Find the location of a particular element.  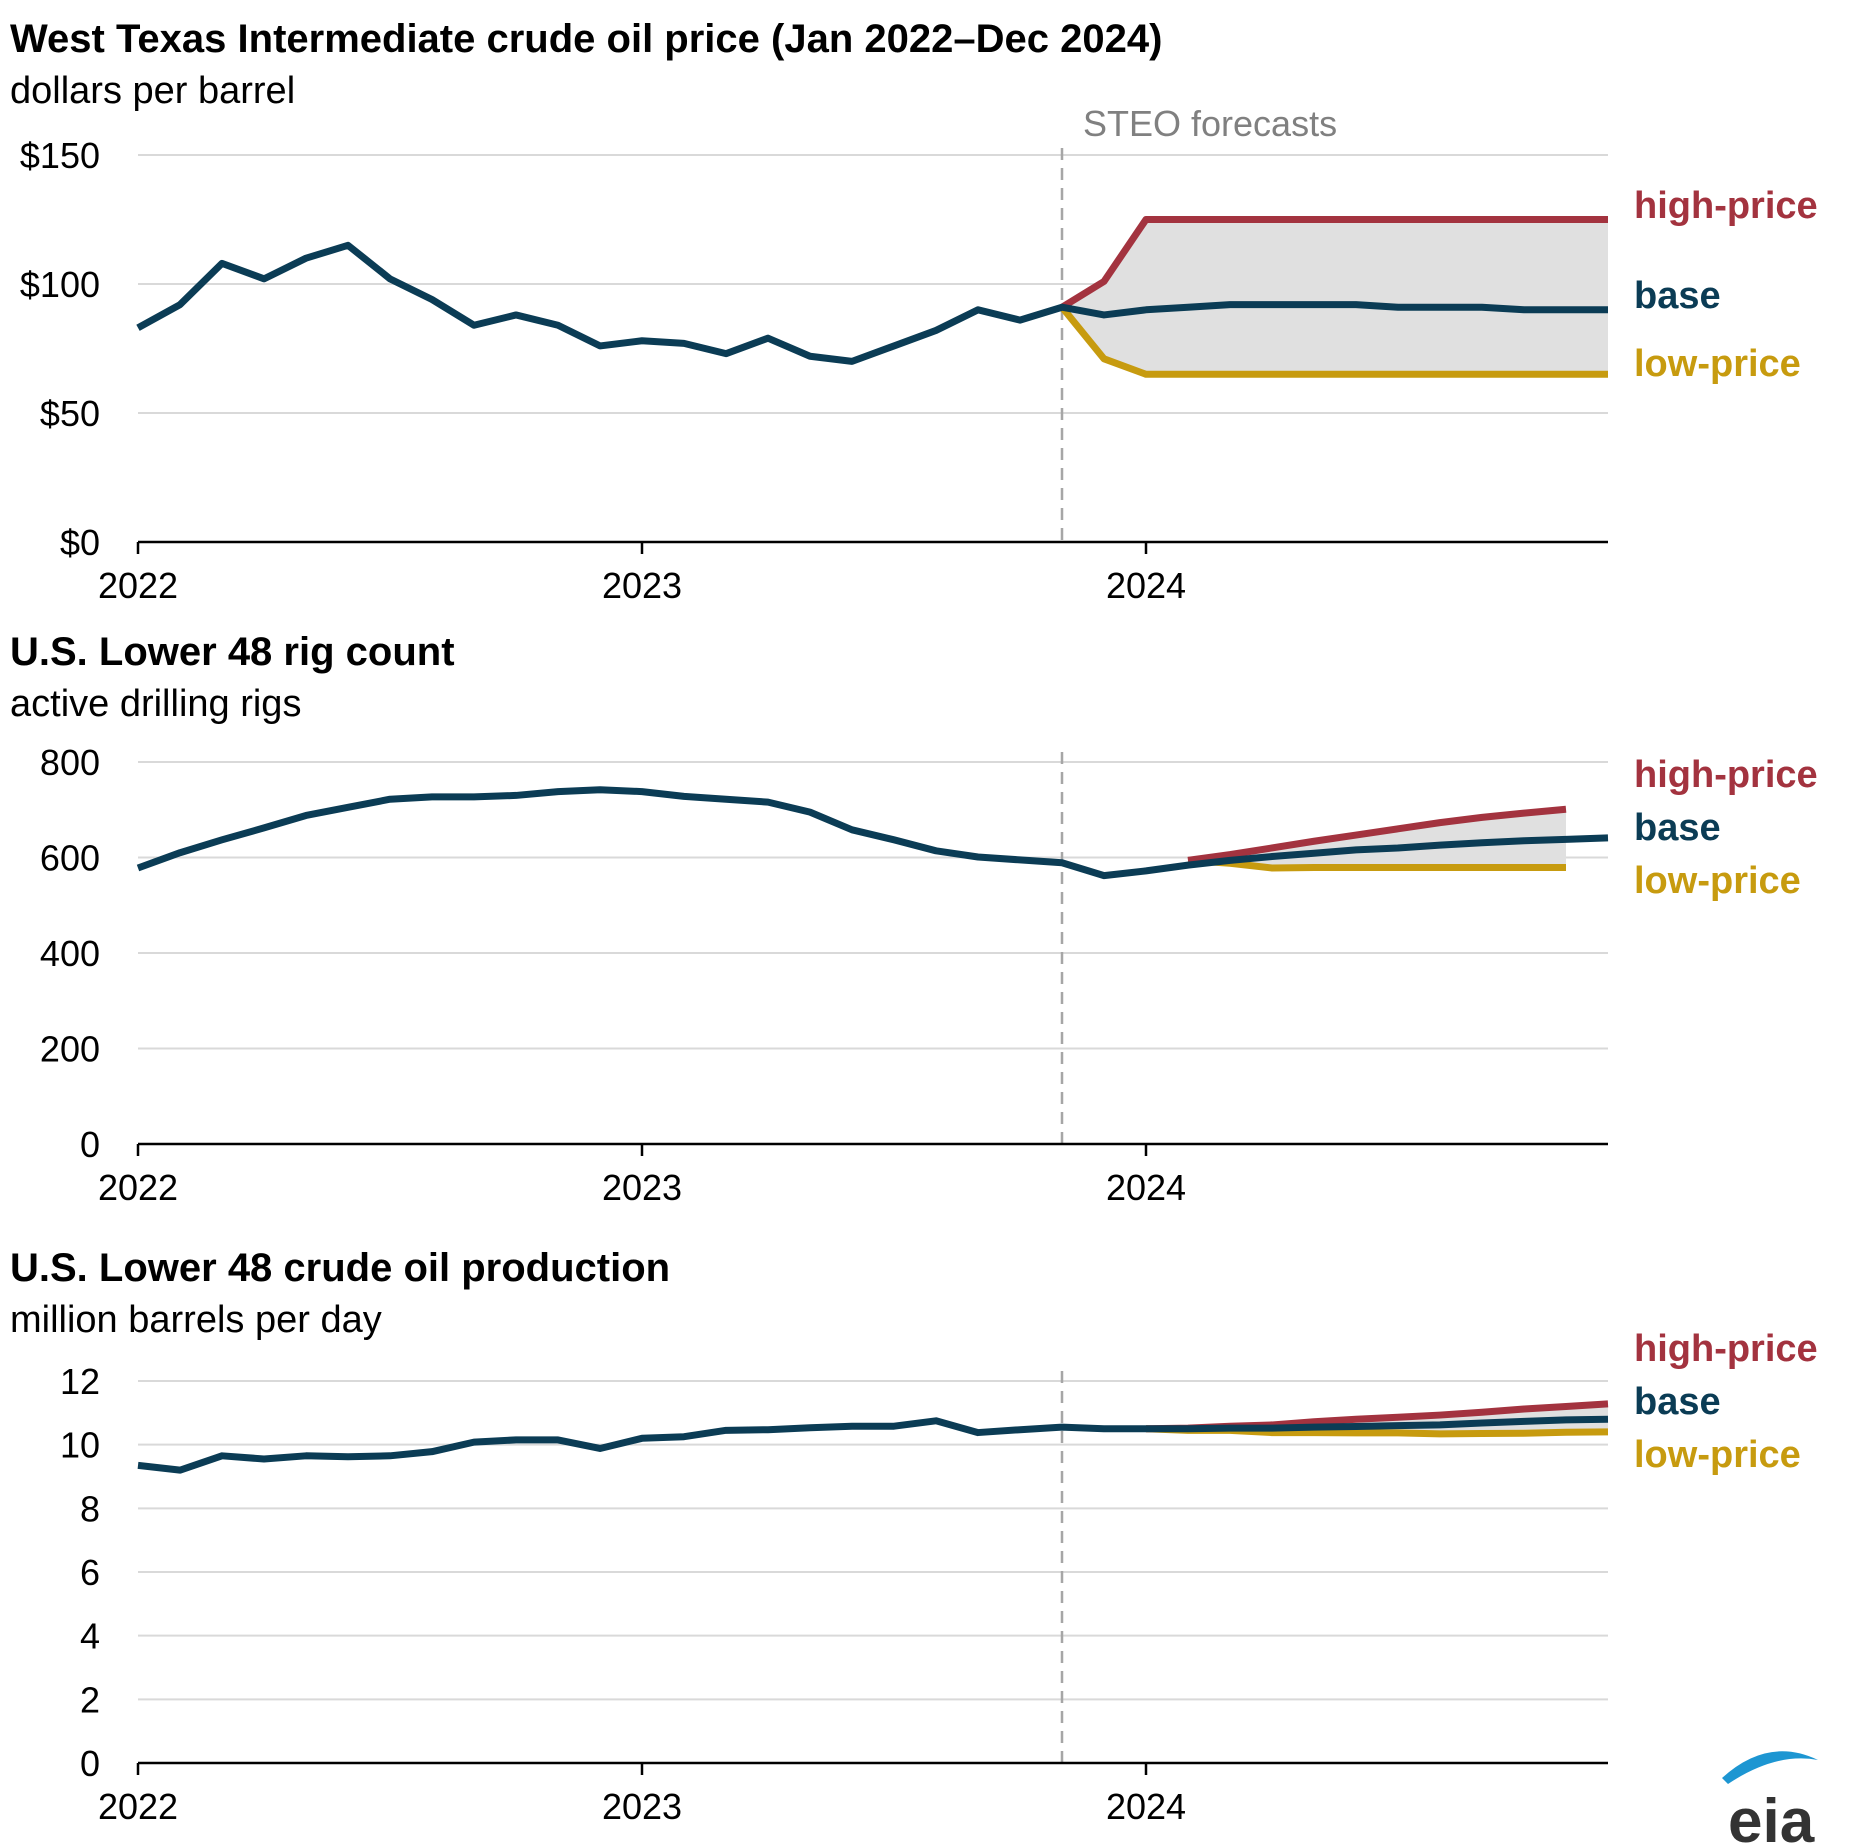

eia-logo-text: eia is located at coordinates (1771, 1817).